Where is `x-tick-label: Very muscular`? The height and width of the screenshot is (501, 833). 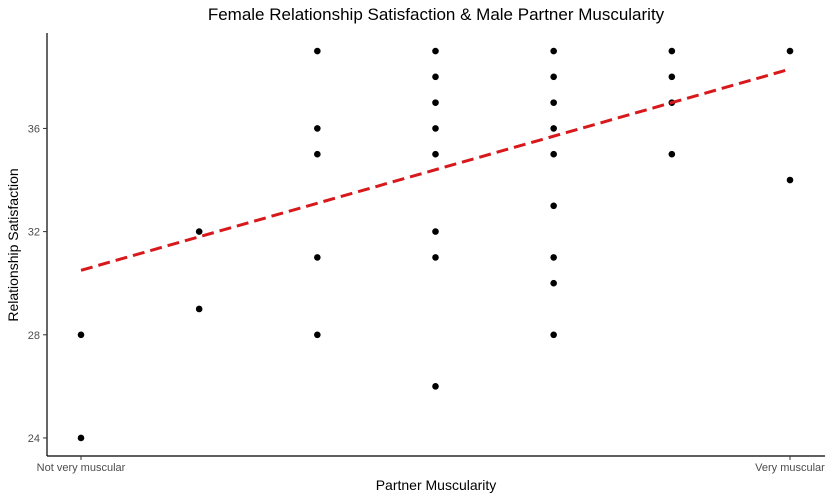 x-tick-label: Very muscular is located at coordinates (790, 468).